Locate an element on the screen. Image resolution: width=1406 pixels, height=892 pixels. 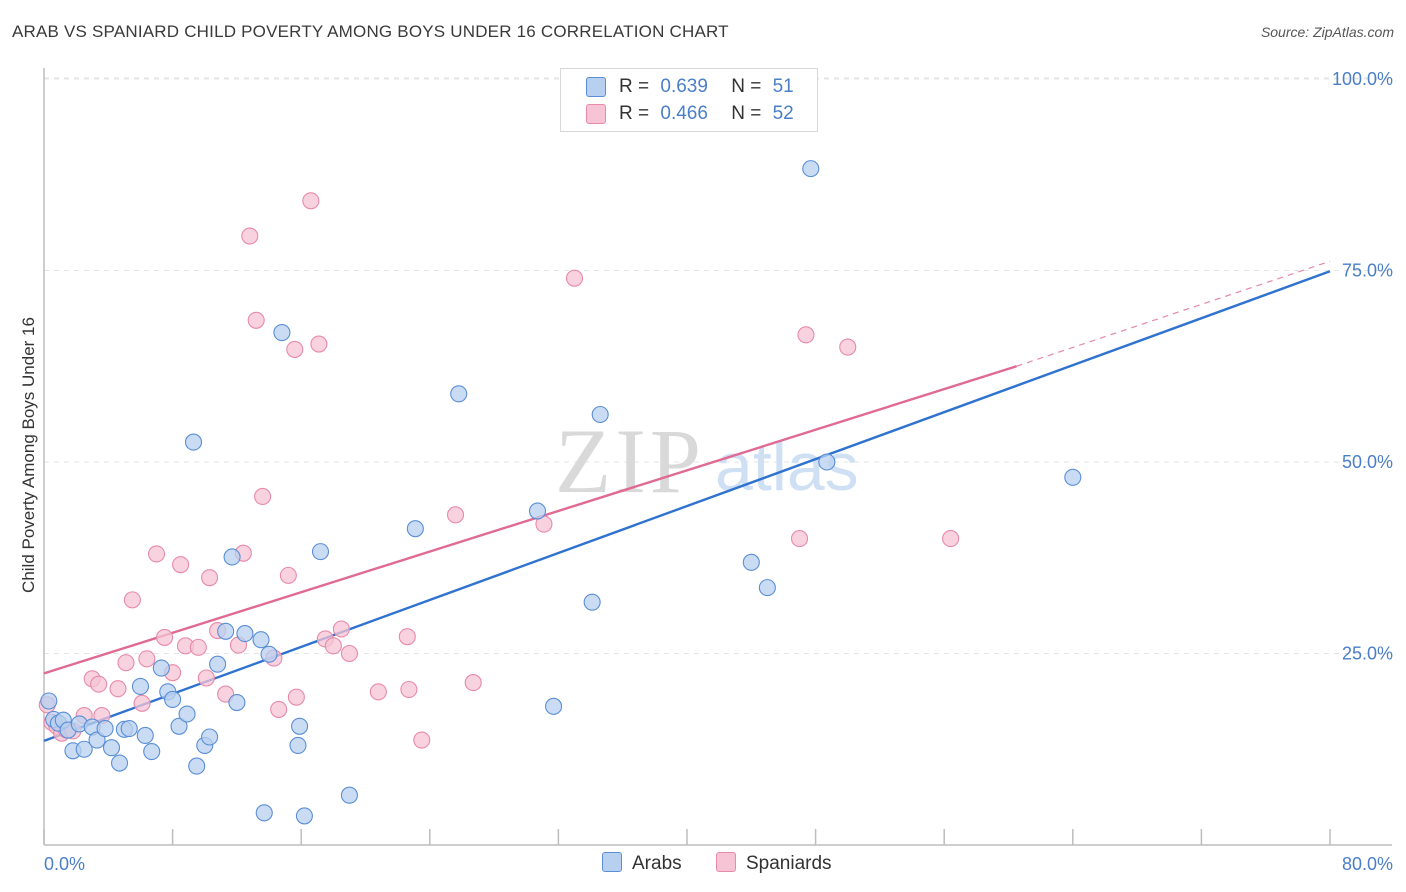
legend-r-value-arabs: 0.639 is located at coordinates (684, 86).